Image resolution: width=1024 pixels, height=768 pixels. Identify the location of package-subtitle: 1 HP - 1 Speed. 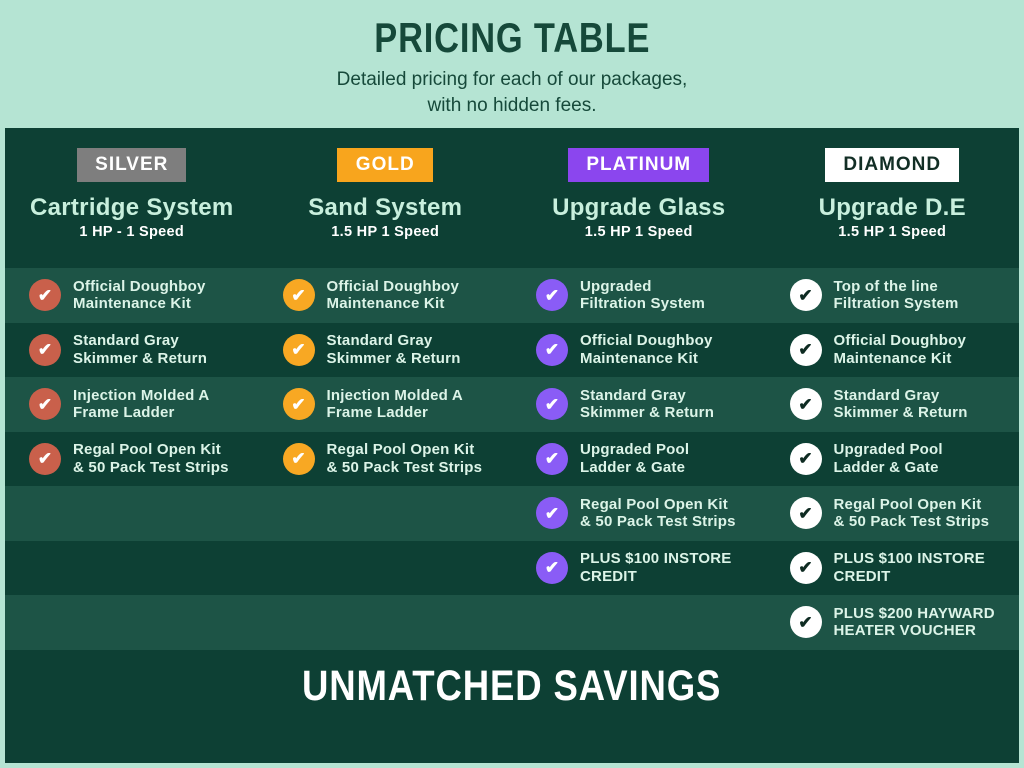
(132, 232).